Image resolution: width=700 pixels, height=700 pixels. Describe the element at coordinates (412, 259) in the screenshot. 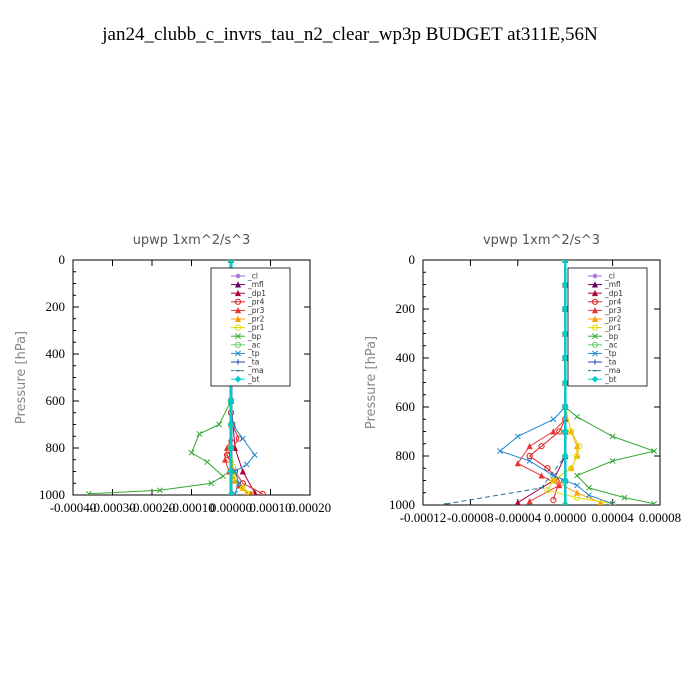

I see `panel-2-y-tick-label: 0` at that location.